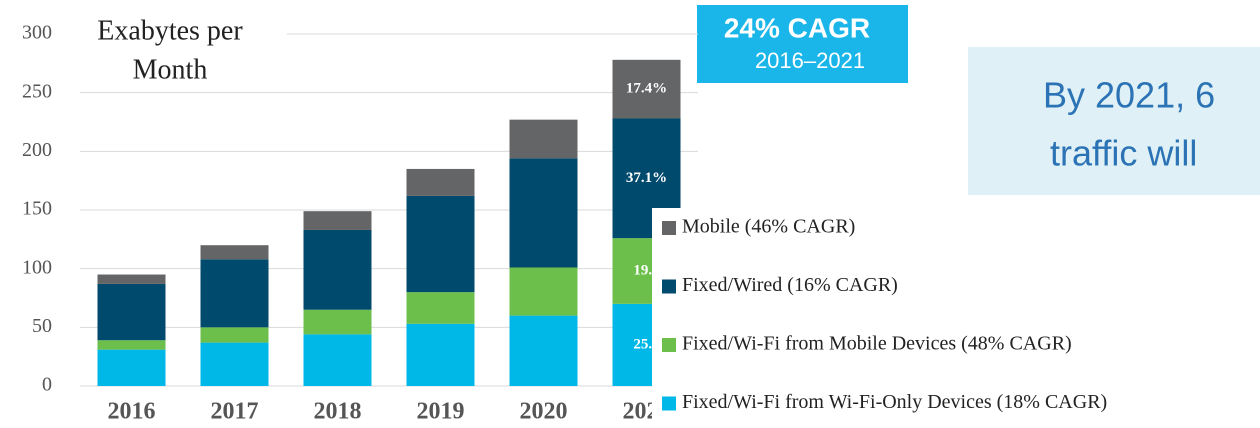 Image resolution: width=1260 pixels, height=428 pixels. What do you see at coordinates (1114, 121) in the screenshot?
I see `side-panel` at bounding box center [1114, 121].